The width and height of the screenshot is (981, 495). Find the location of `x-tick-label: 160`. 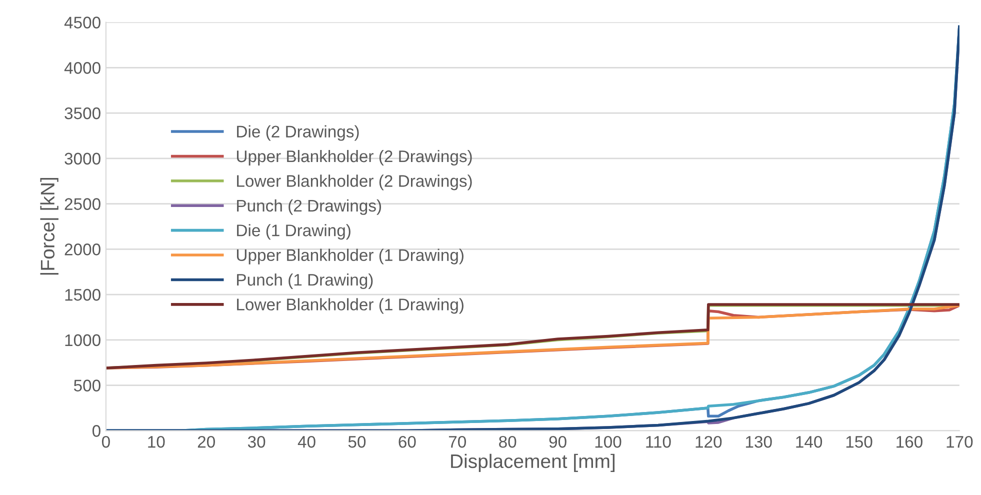

x-tick-label: 160 is located at coordinates (909, 442).